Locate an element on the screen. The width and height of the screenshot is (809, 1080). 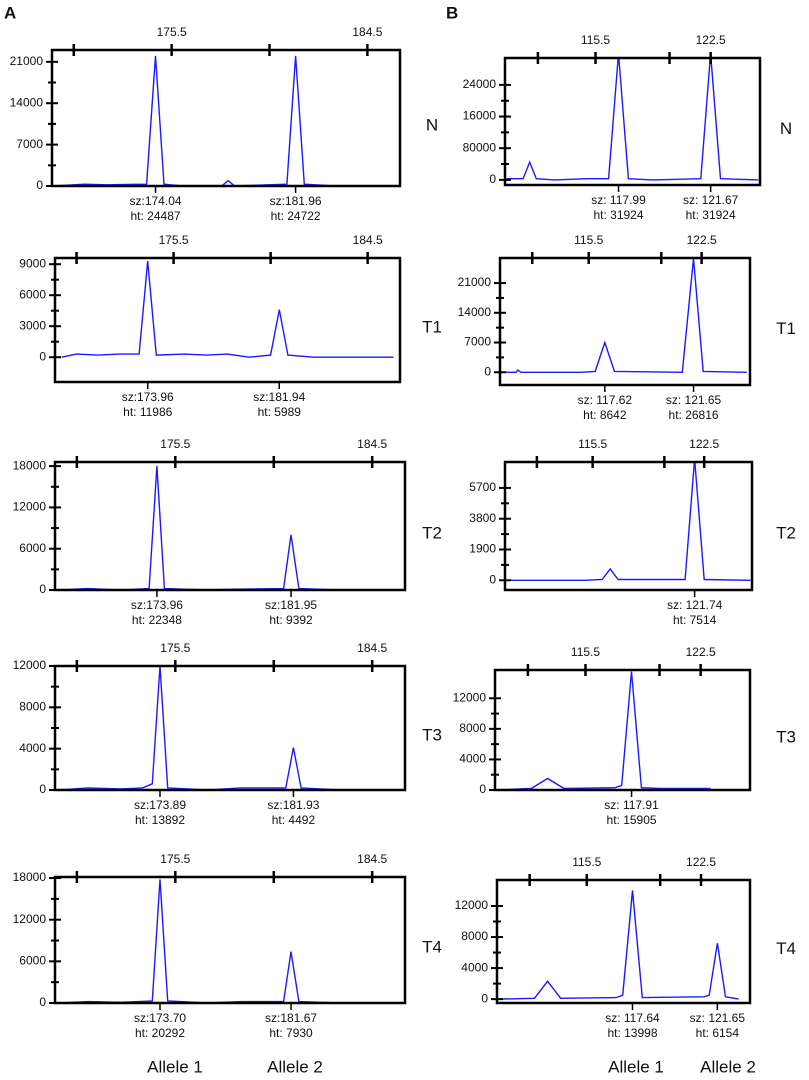
size-label: sz: 121.65 is located at coordinates (718, 1018).